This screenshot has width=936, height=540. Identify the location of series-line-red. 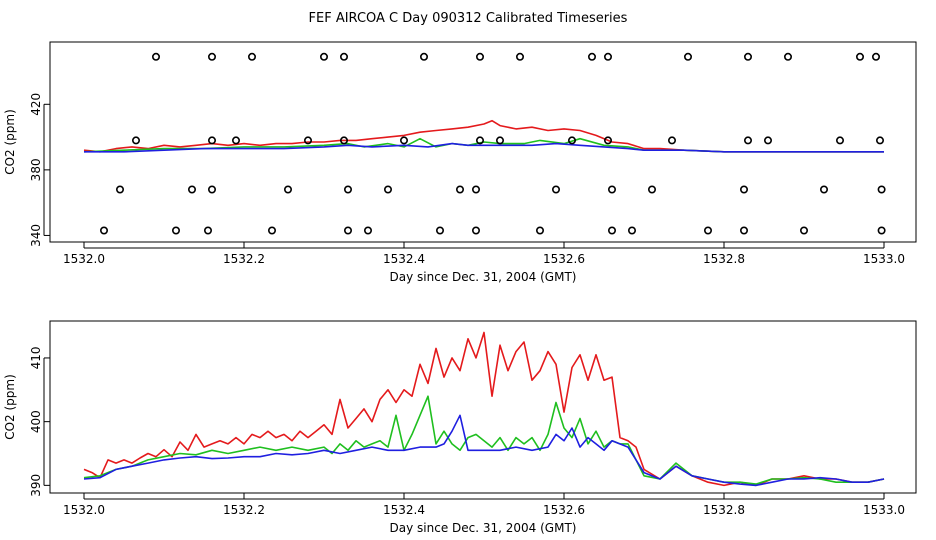
(483, 136).